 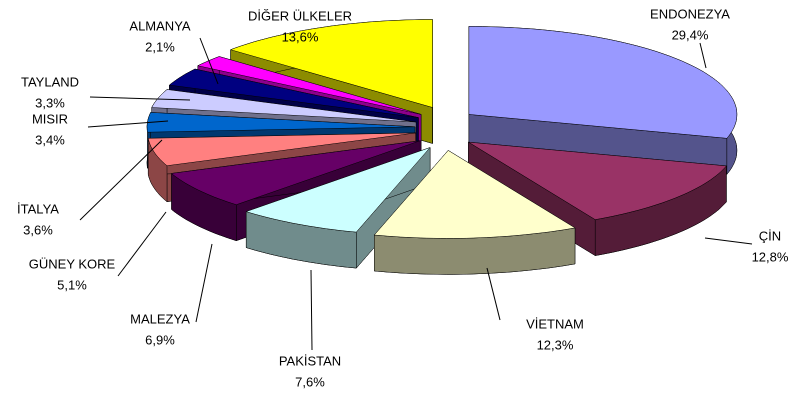 I want to click on category-label: PAKİSTAN, so click(x=310, y=360).